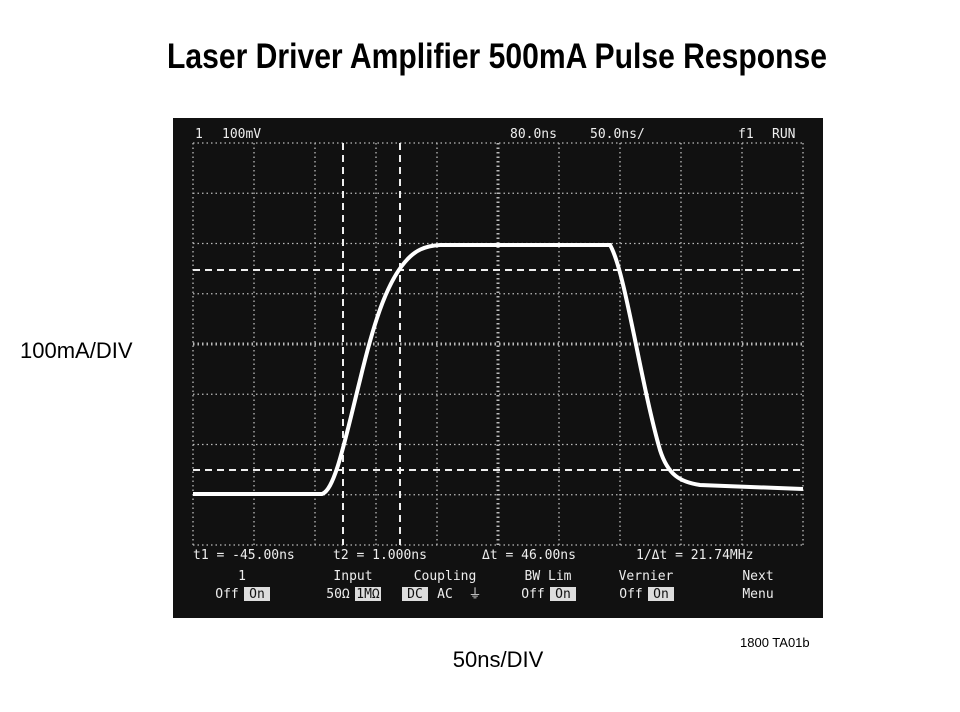 This screenshot has height=712, width=960. What do you see at coordinates (380, 555) in the screenshot?
I see `cursor-readout: t2 = 1.000ns` at bounding box center [380, 555].